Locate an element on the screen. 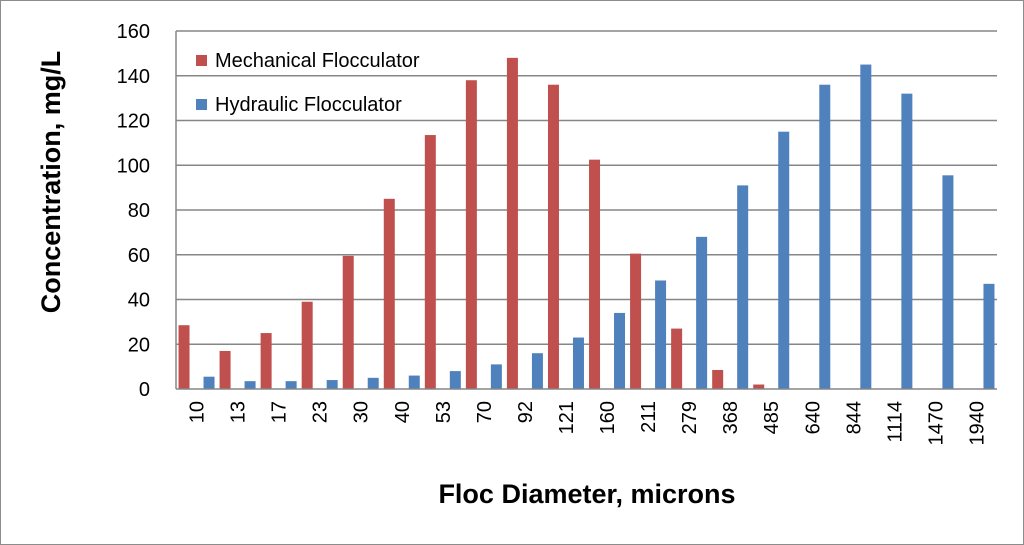  x-tick-label: 279 is located at coordinates (690, 417).